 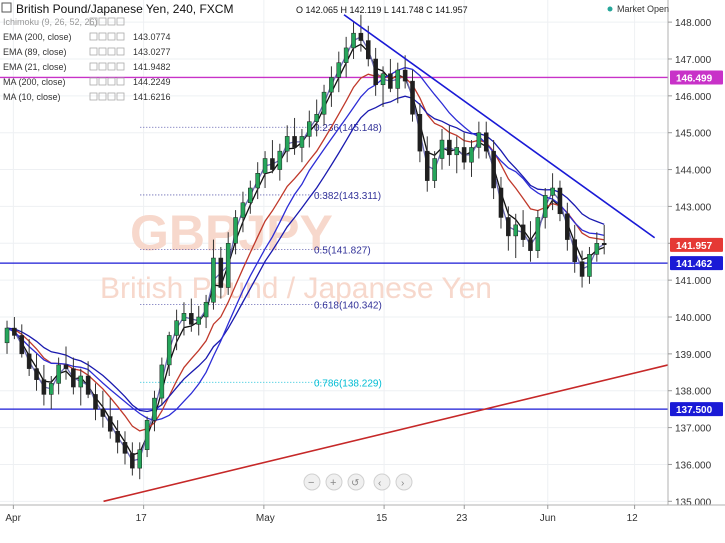 I want to click on indicator-row: Ichimoku (9, 26, 52, 26), so click(x=64, y=22).